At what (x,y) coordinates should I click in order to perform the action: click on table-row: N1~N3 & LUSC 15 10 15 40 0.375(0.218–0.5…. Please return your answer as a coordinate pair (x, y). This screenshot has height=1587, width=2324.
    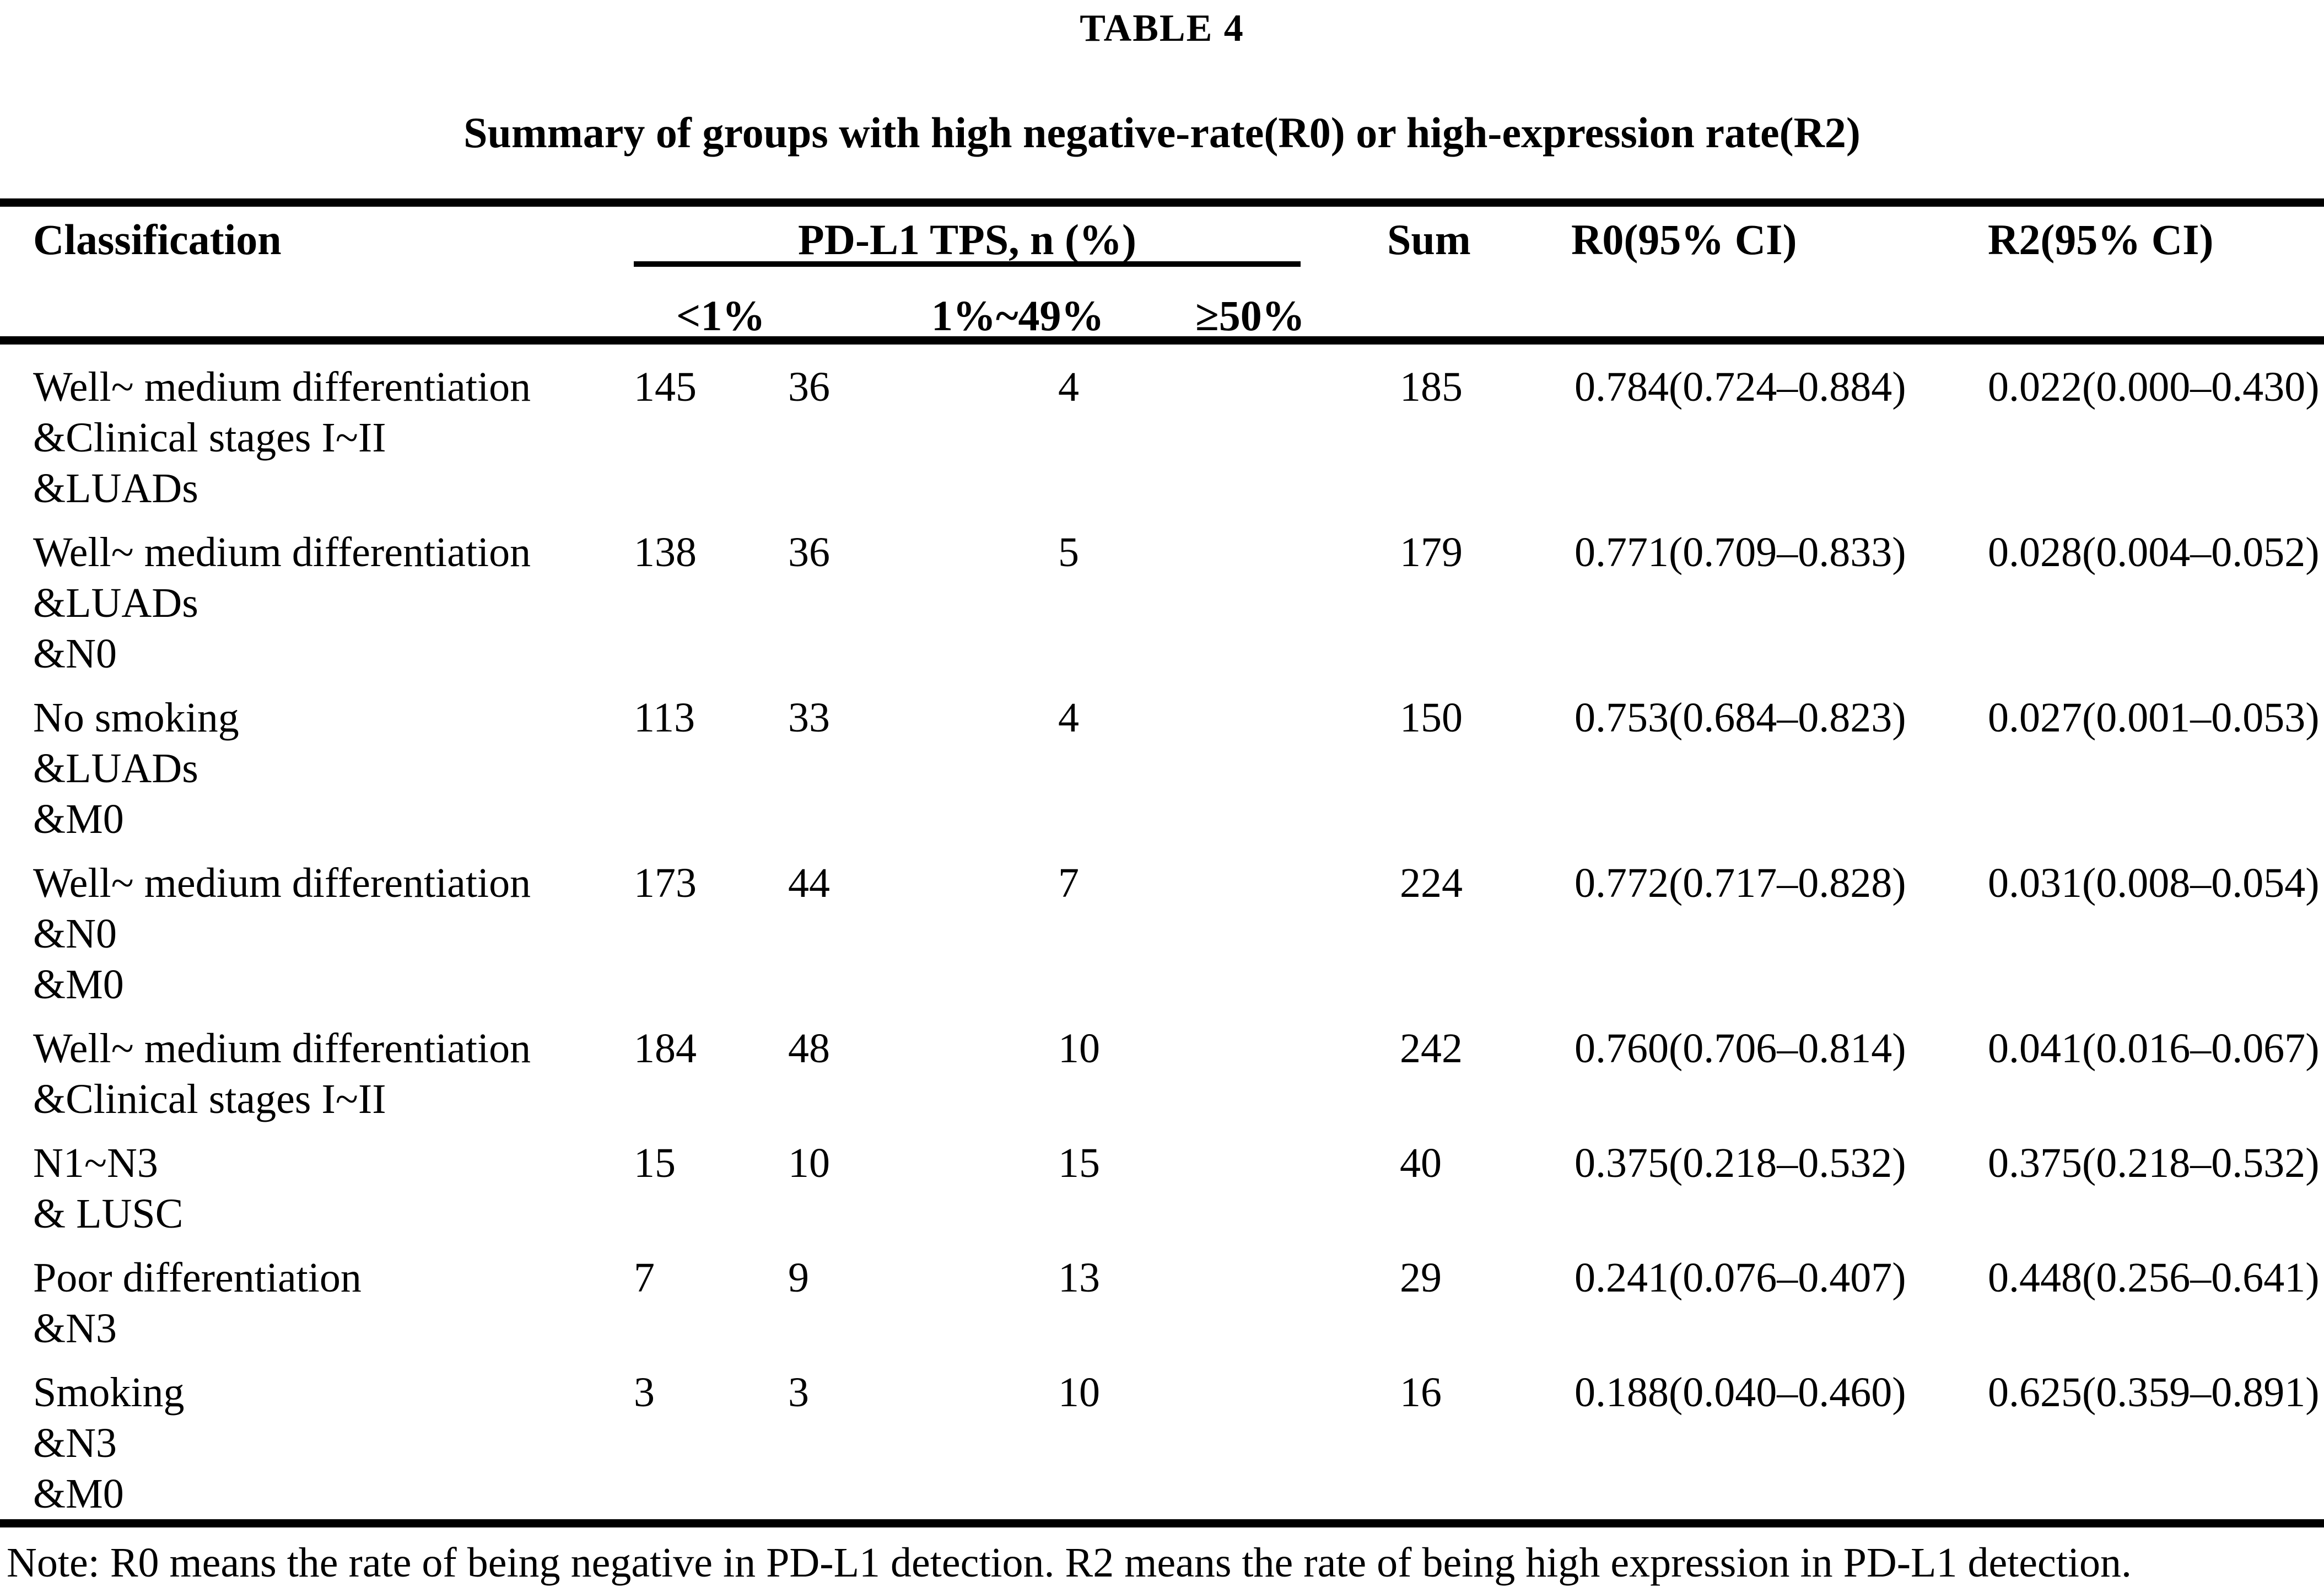
    Looking at the image, I should click on (1162, 1188).